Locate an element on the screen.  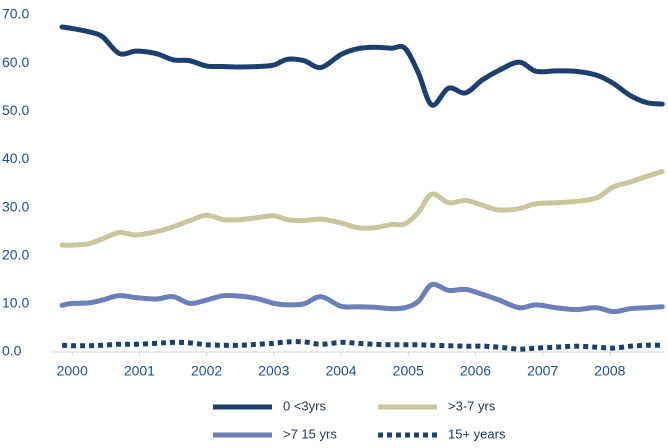
x-tick-label: 2005 is located at coordinates (408, 371).